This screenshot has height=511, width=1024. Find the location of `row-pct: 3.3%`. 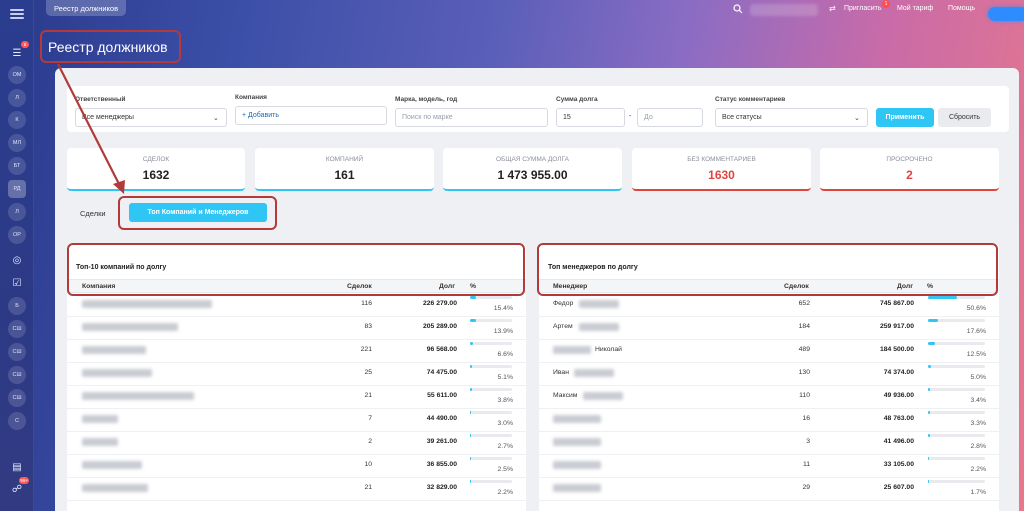

row-pct: 3.3% is located at coordinates (978, 423).